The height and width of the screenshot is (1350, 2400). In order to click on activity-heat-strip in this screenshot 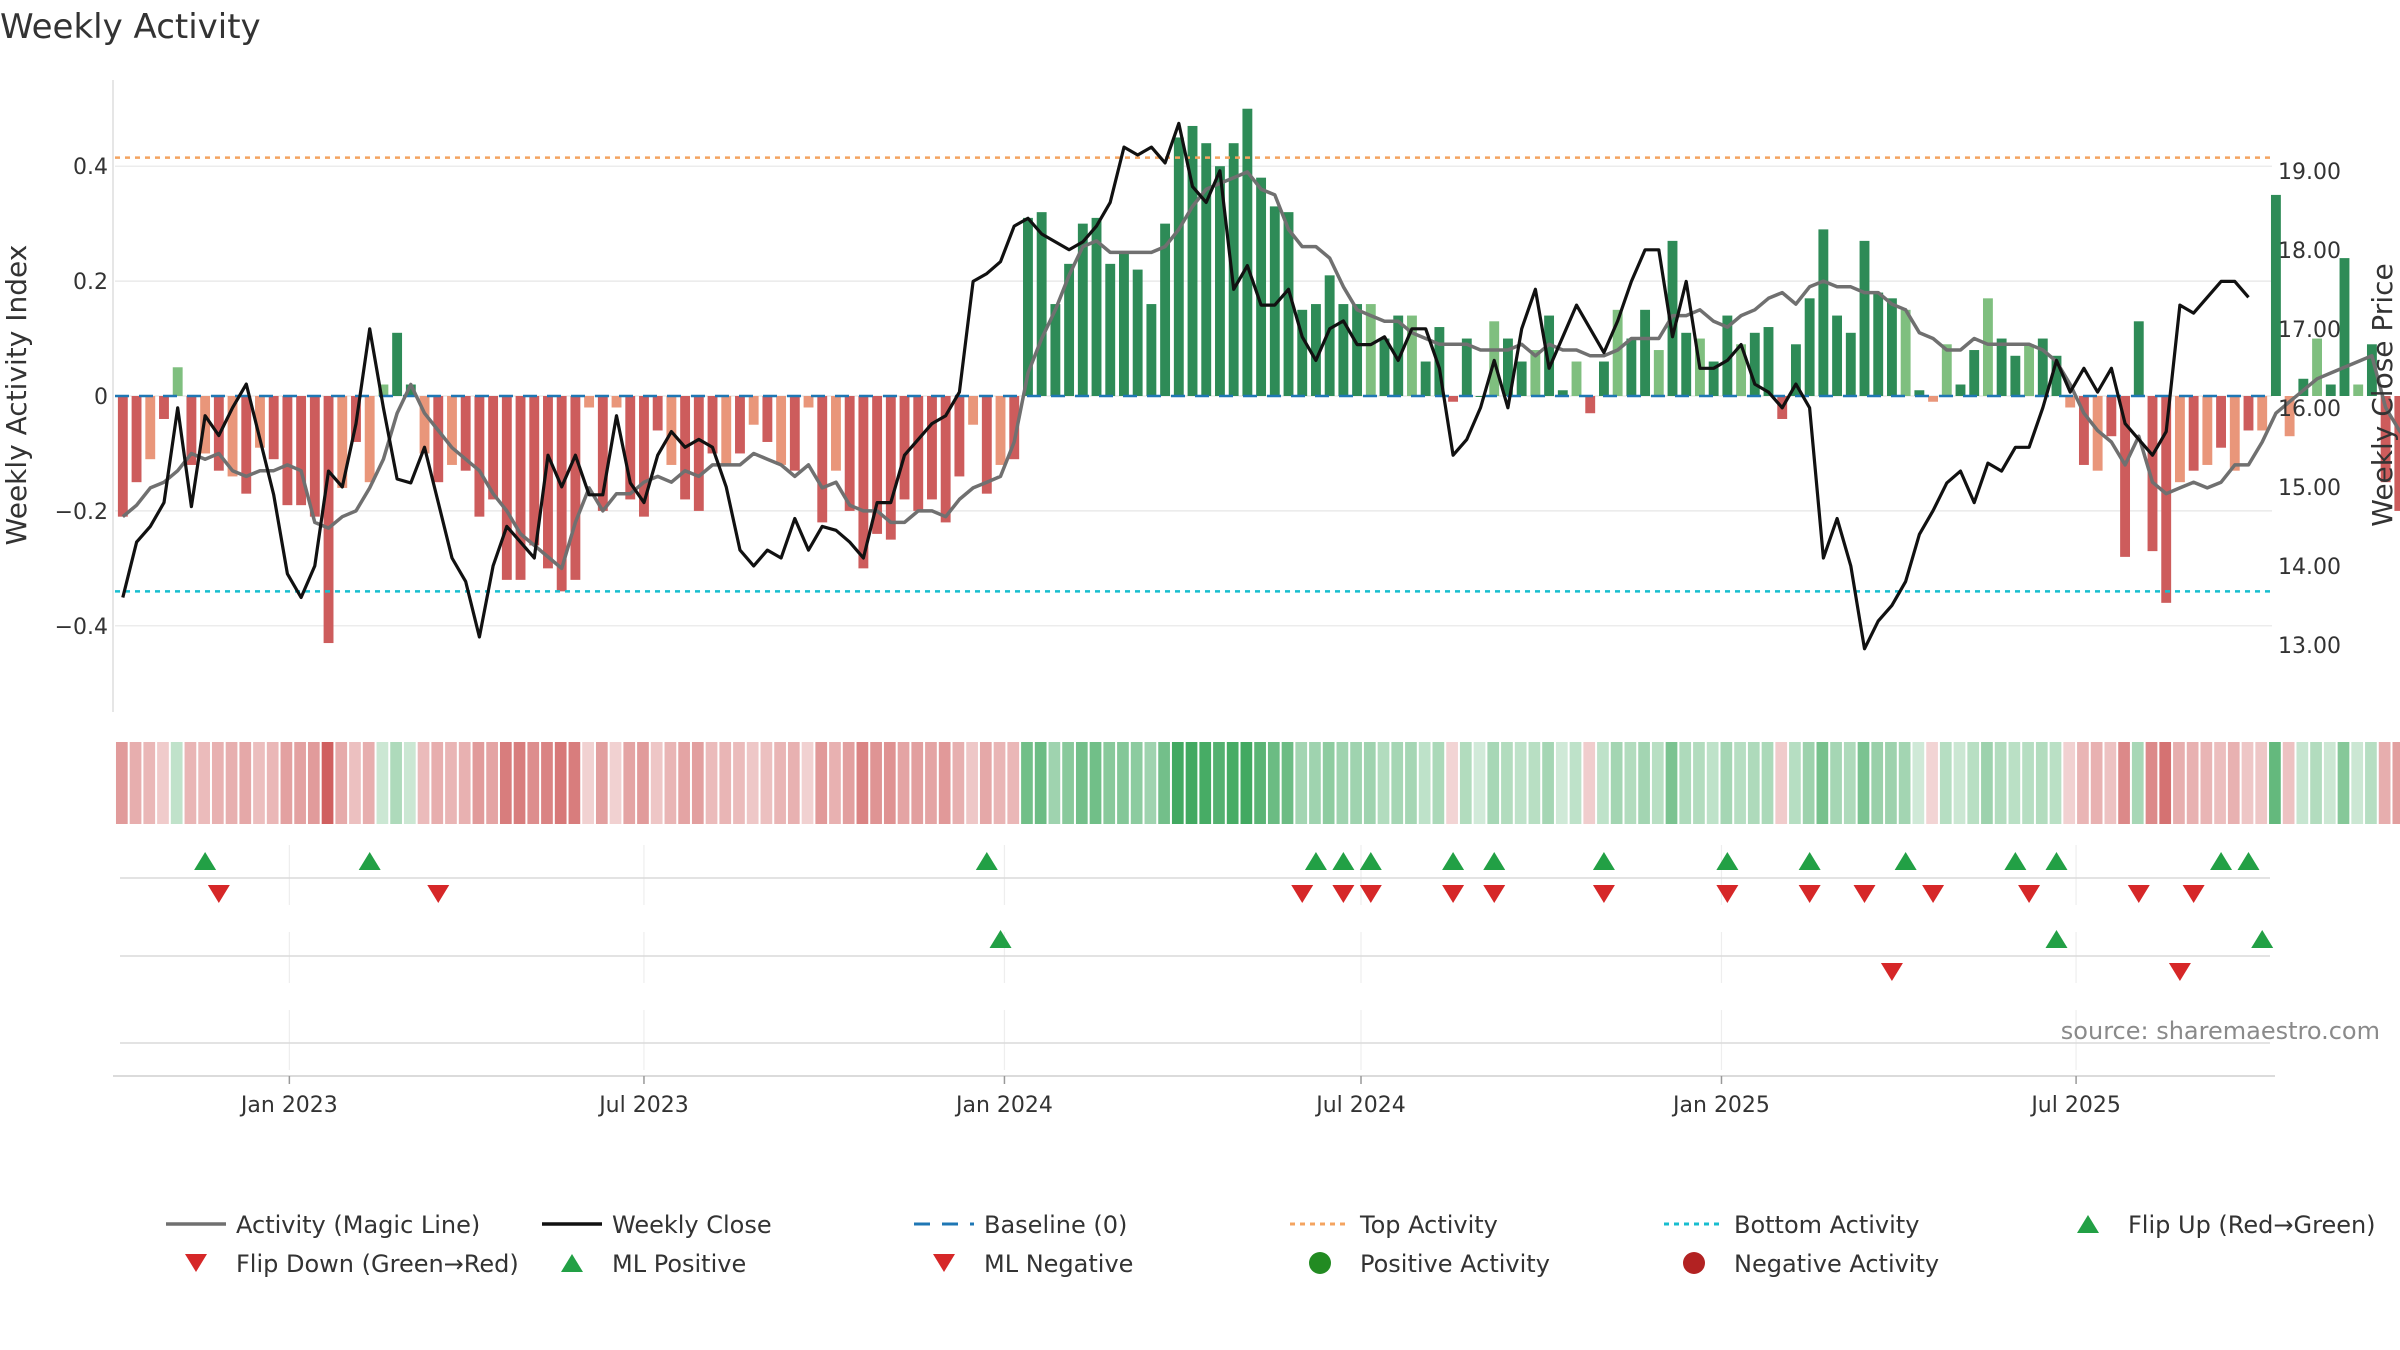, I will do `click(1257, 783)`.